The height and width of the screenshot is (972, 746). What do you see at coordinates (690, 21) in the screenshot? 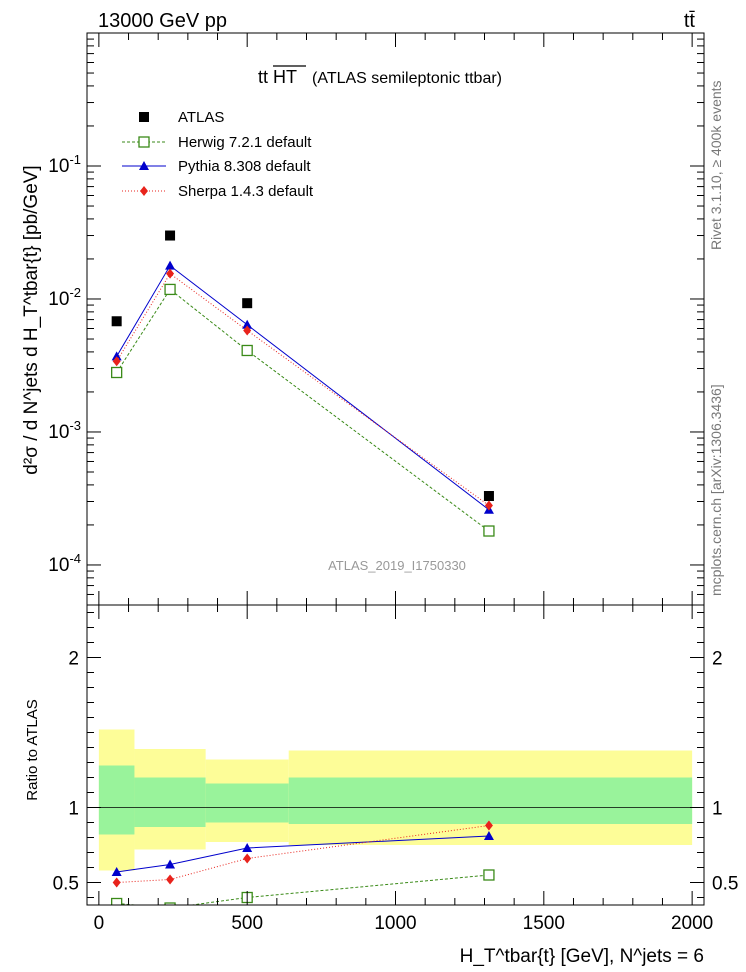
I see `process-label: tt̄` at bounding box center [690, 21].